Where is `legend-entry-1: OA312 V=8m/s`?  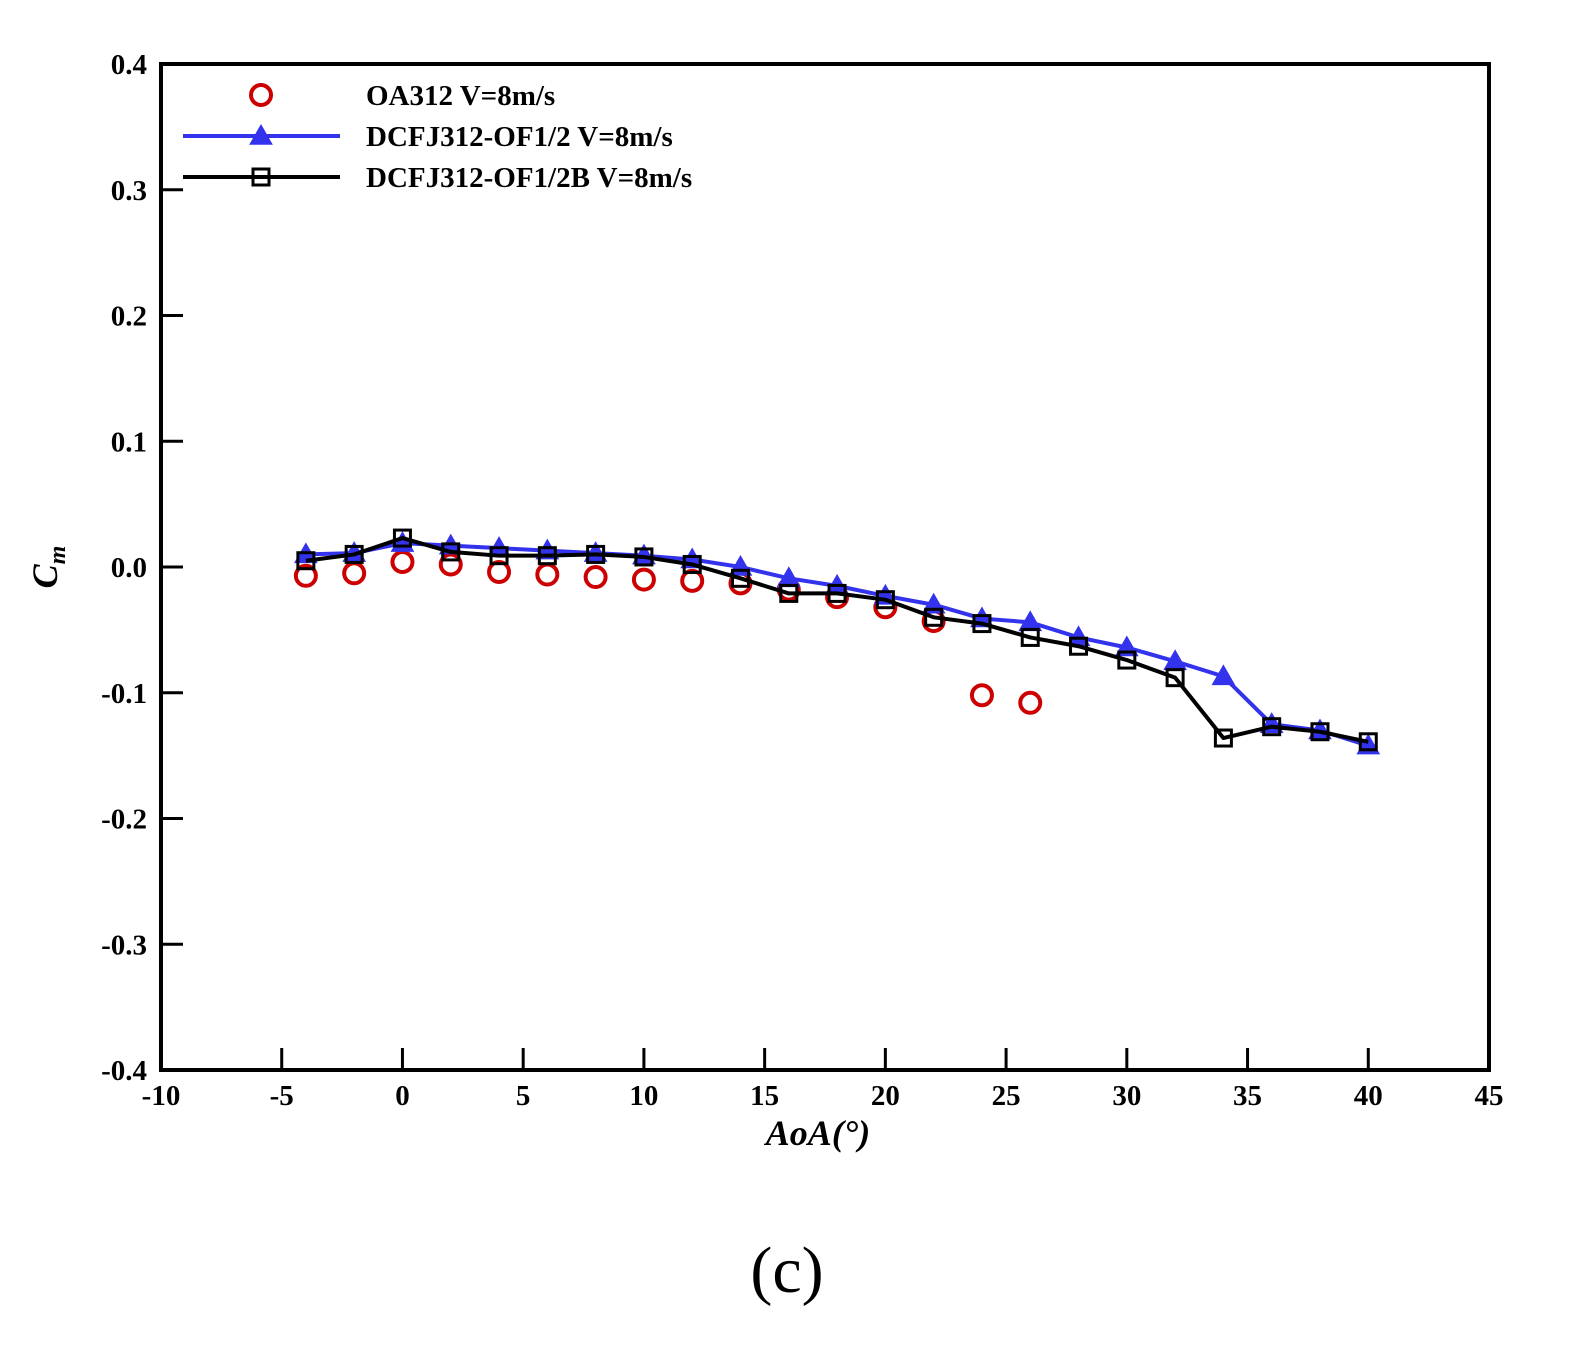
legend-entry-1: OA312 V=8m/s is located at coordinates (402, 96).